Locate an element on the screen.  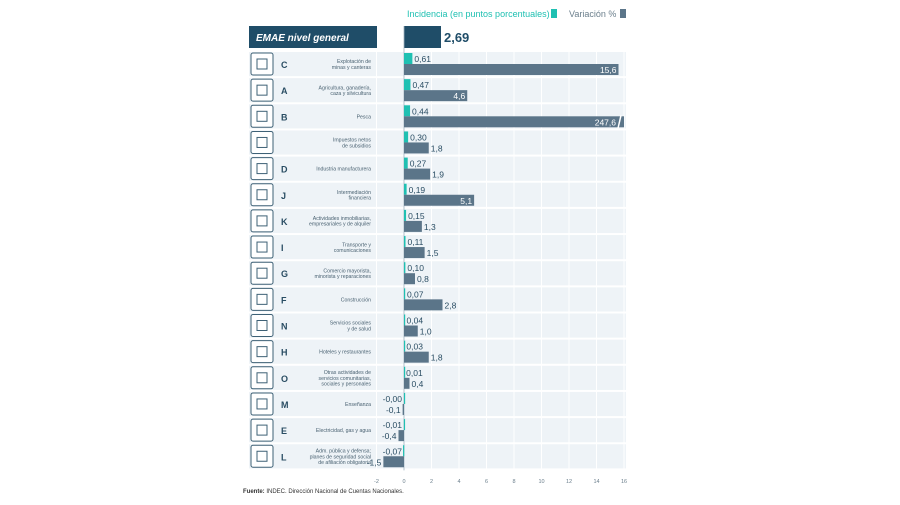
category-row: B Pesca 0,44 247,6 is located at coordinates (437, 116).